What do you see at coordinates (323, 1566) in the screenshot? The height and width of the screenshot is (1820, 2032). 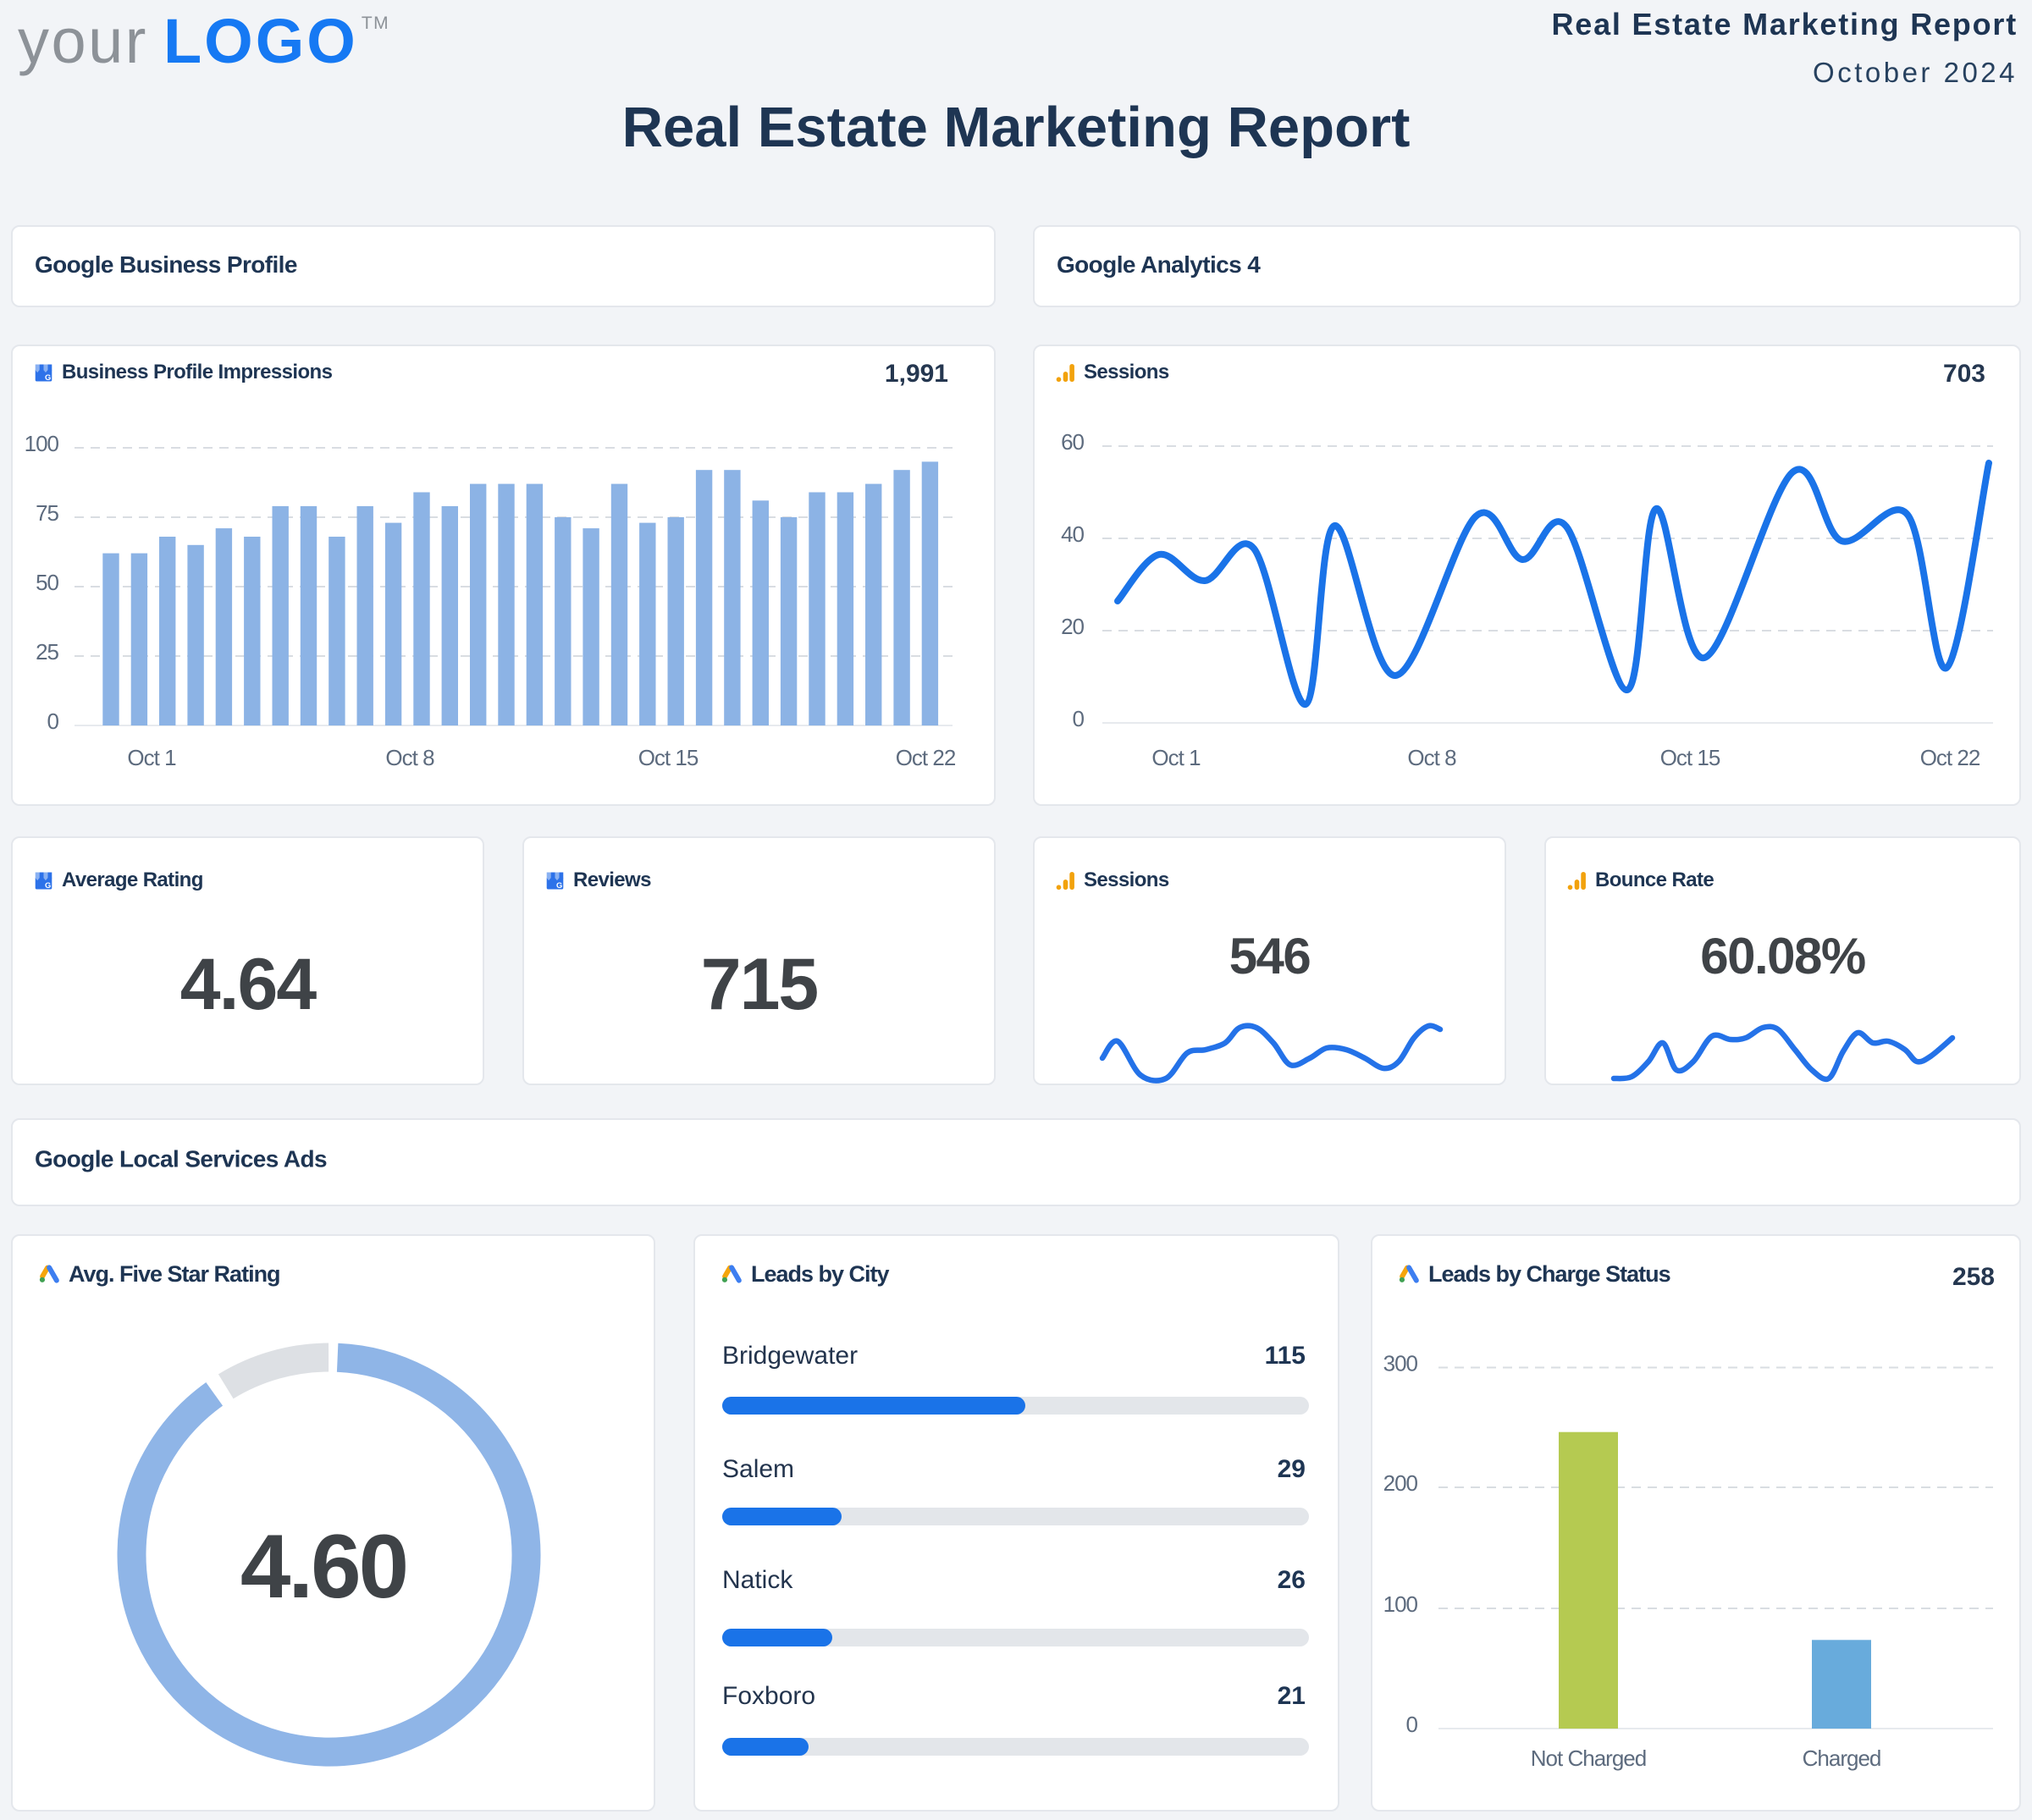 I see `svg-text: 4.60` at bounding box center [323, 1566].